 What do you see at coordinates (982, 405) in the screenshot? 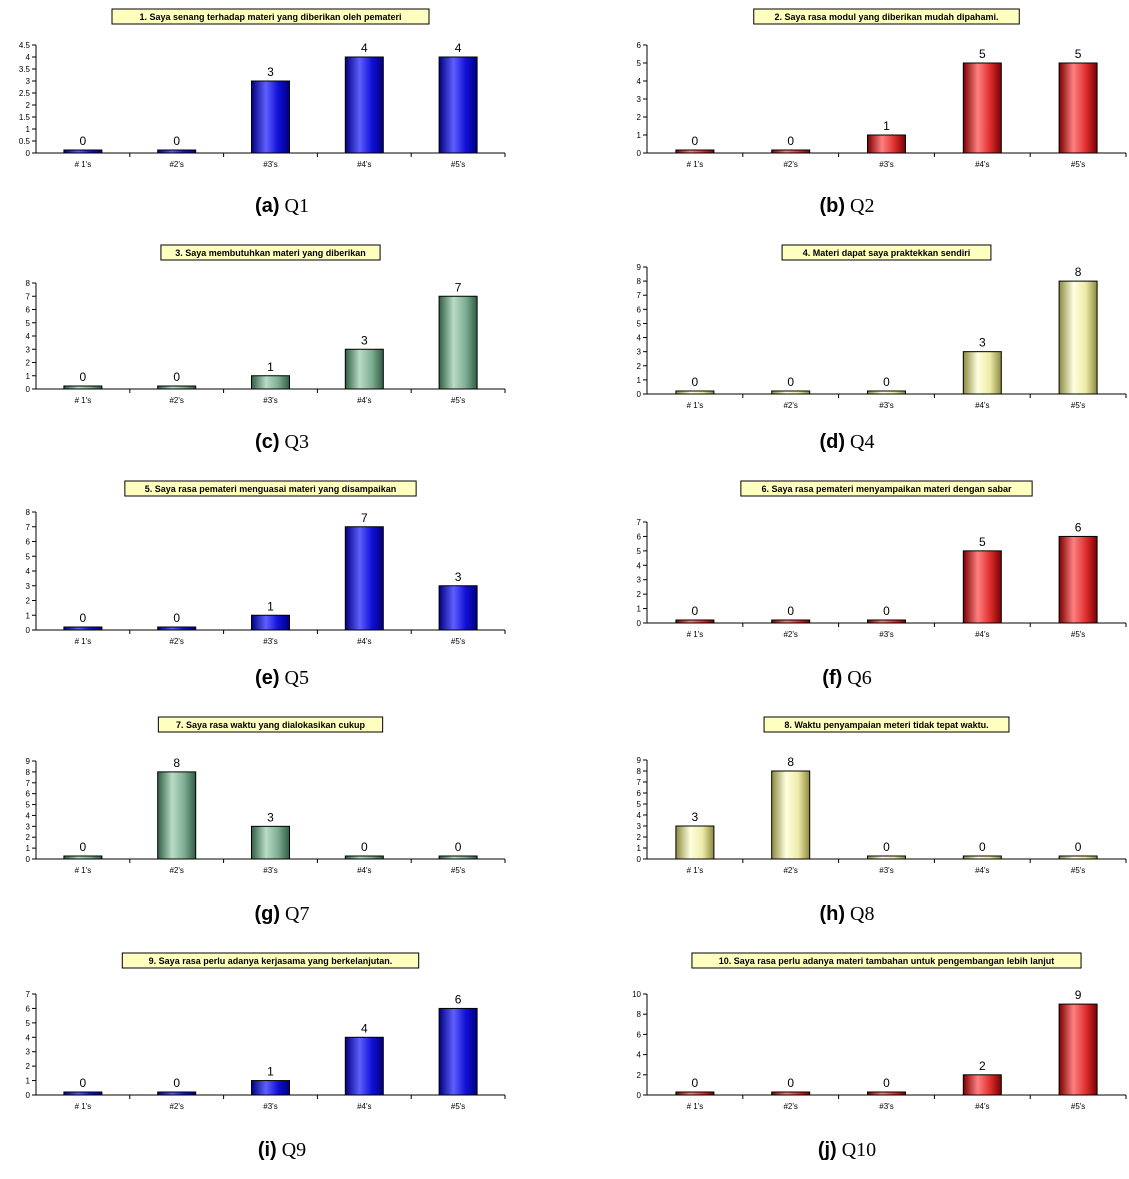
I see `x-tick-label: #4's` at bounding box center [982, 405].